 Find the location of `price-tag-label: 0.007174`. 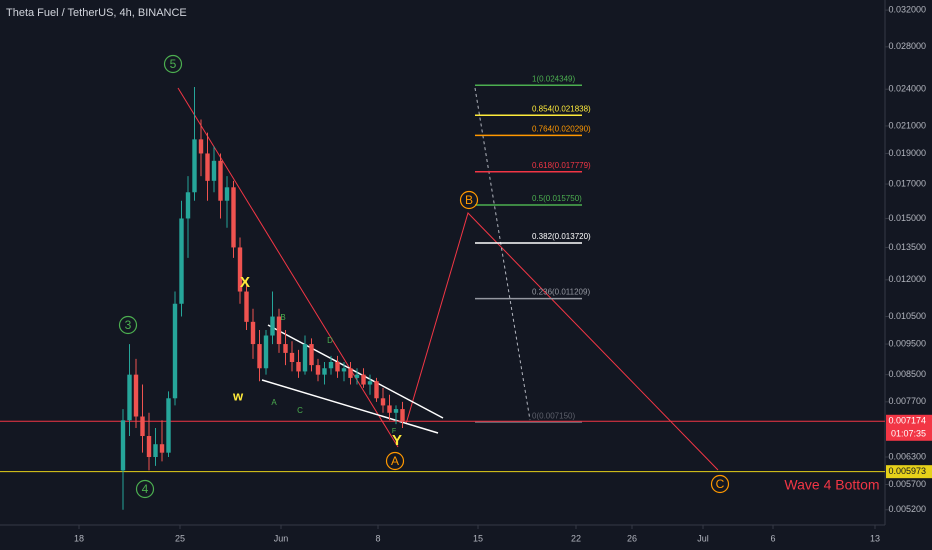

price-tag-label: 0.007174 is located at coordinates (907, 421).